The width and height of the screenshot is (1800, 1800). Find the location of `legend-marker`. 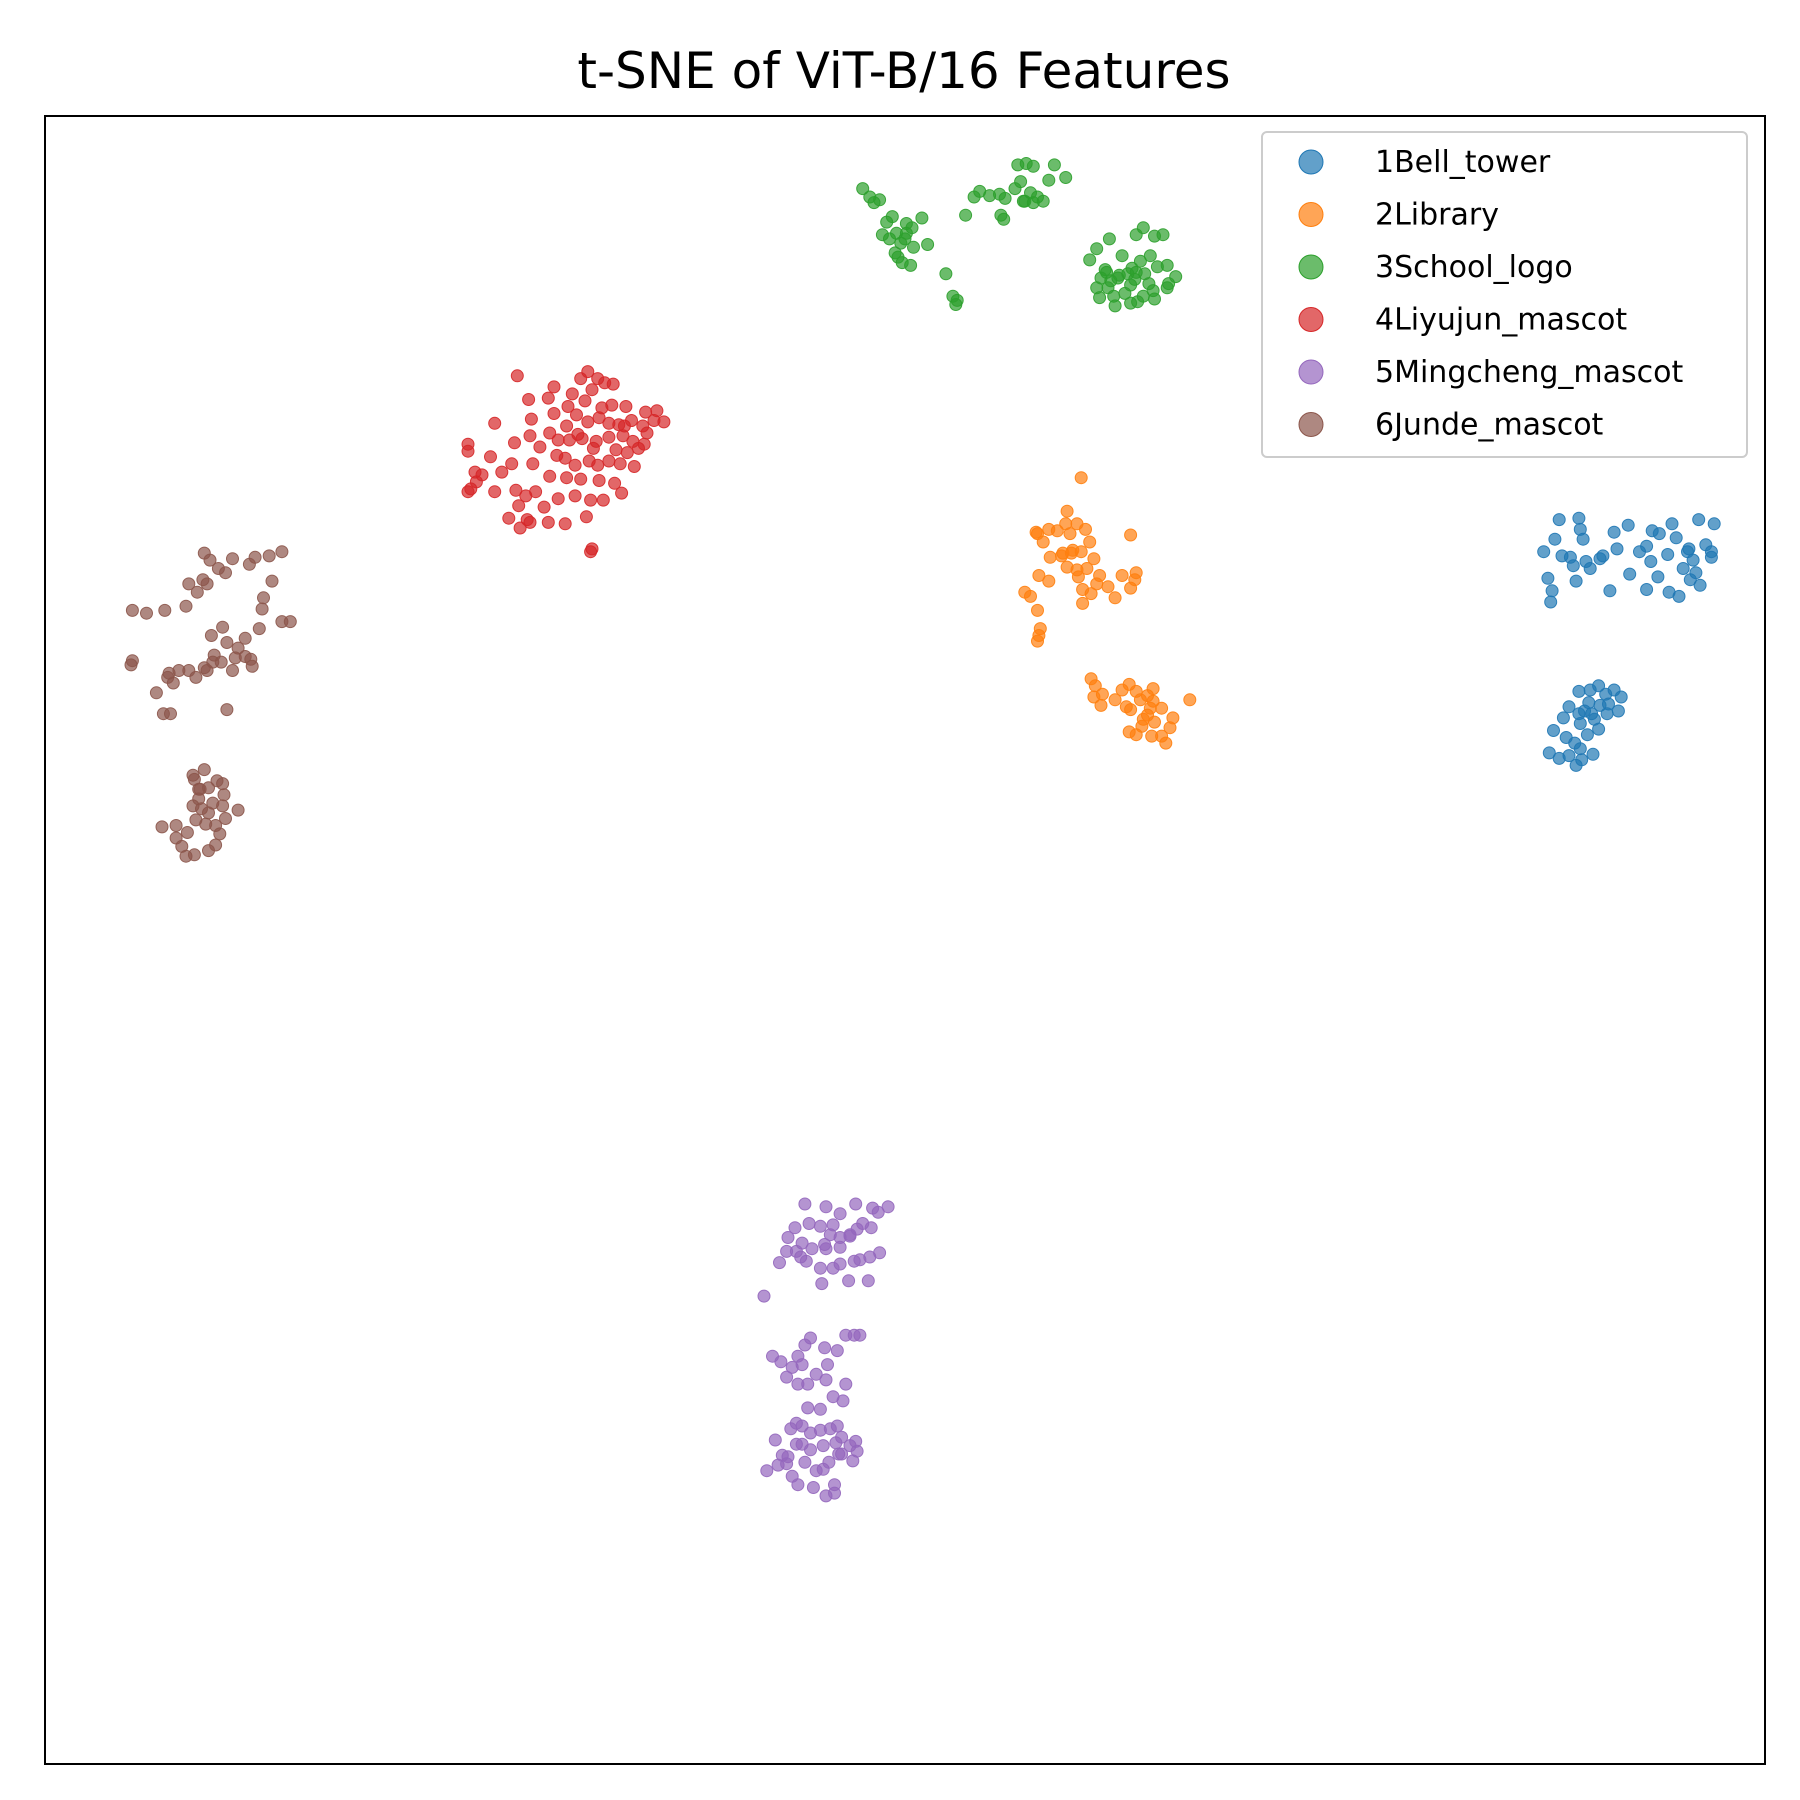

legend-marker is located at coordinates (1311, 267).